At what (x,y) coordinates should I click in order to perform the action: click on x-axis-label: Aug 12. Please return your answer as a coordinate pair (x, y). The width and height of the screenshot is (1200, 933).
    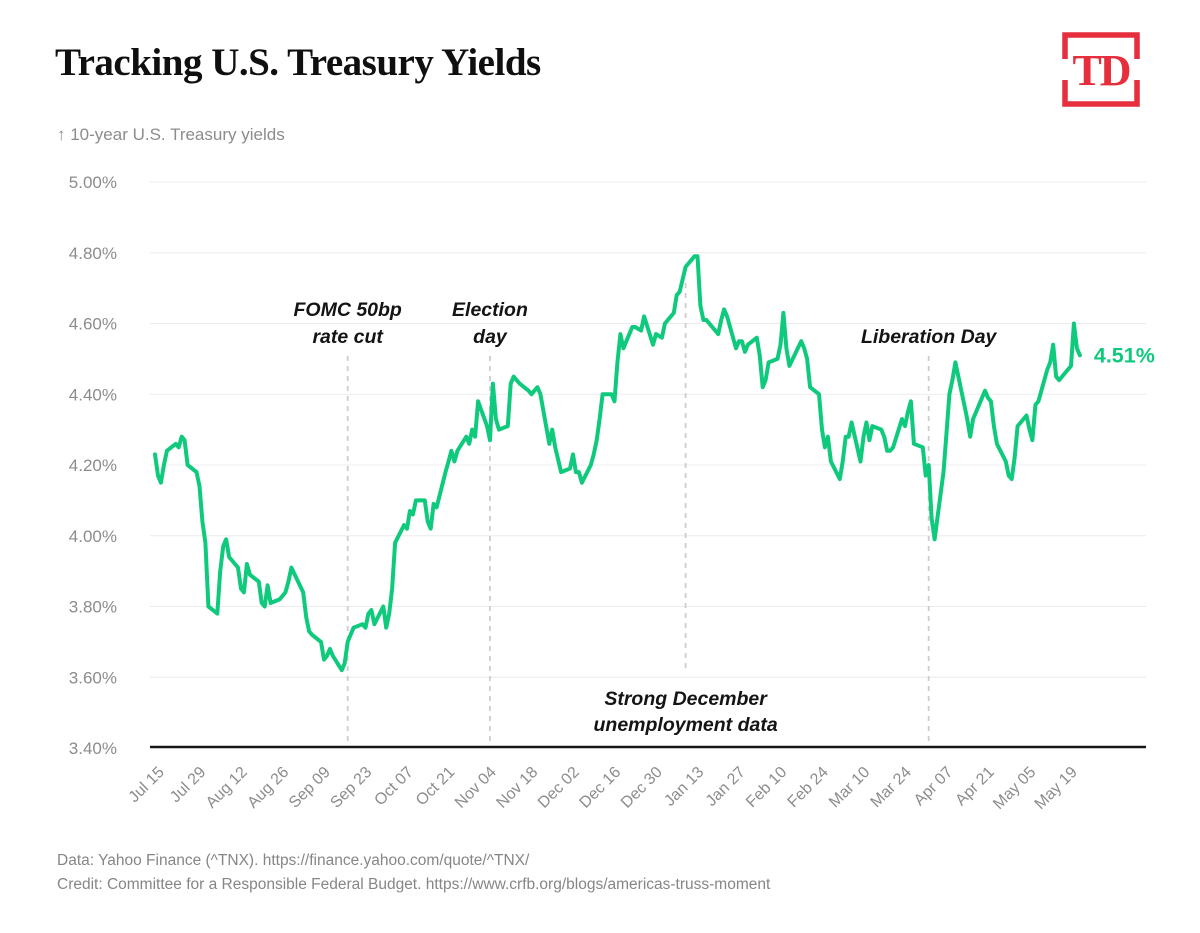
    Looking at the image, I should click on (227, 788).